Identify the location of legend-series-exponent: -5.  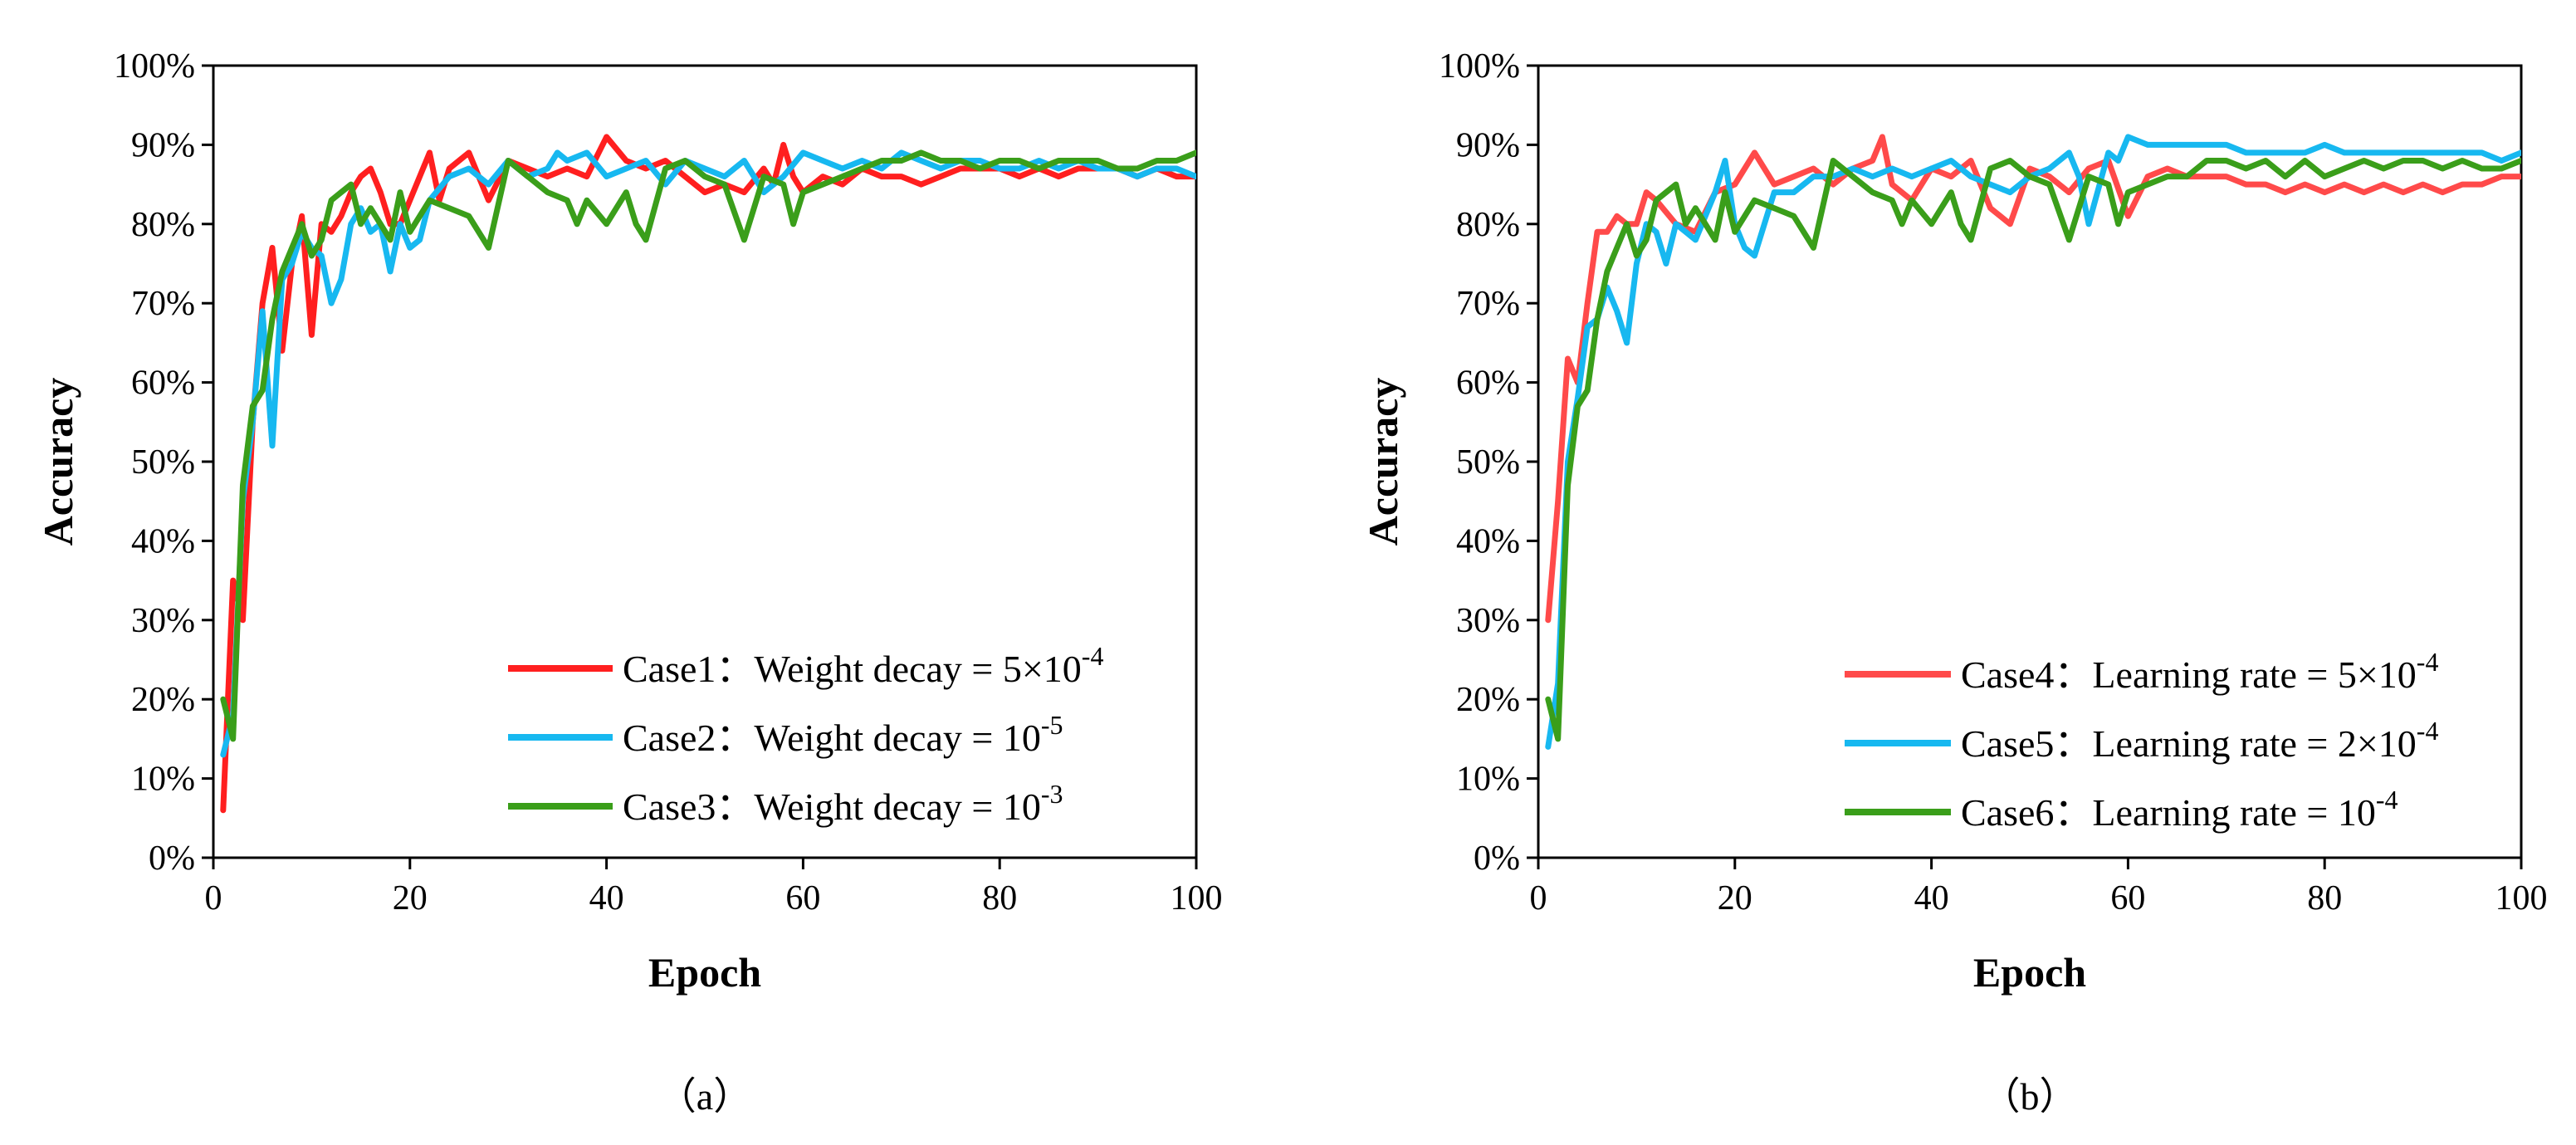
(1052, 725).